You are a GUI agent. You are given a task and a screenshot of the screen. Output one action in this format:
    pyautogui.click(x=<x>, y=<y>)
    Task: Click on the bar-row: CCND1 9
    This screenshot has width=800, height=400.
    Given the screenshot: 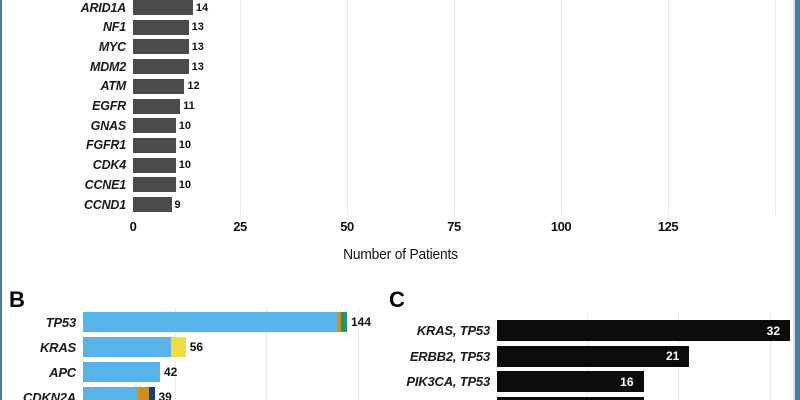 What is the action you would take?
    pyautogui.click(x=90, y=204)
    